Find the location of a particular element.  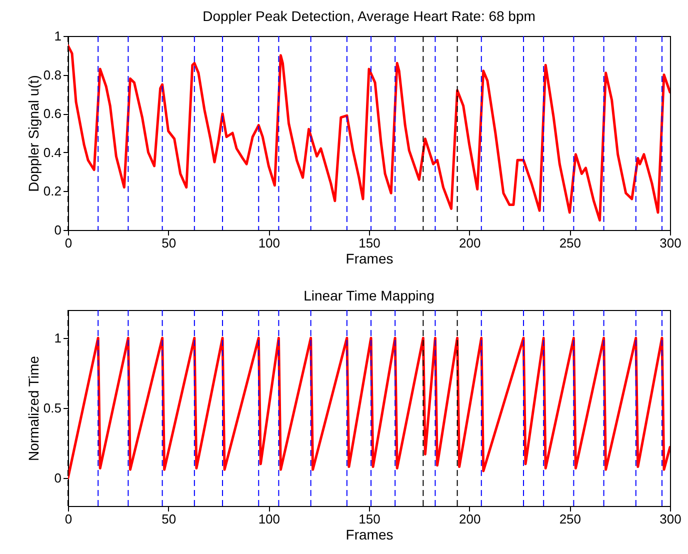

y-tick-label: 0.4 is located at coordinates (52, 152).